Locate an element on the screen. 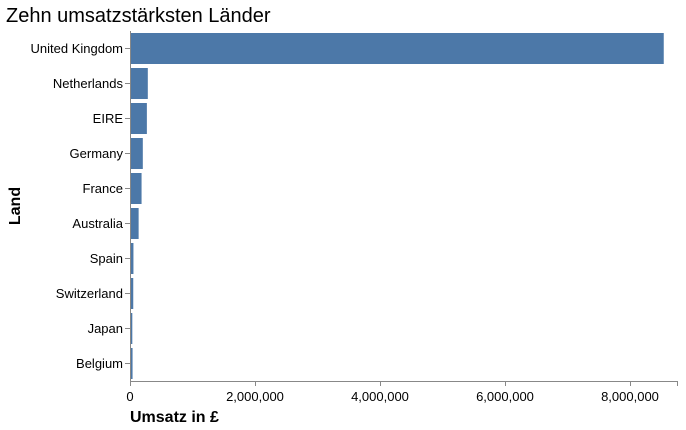 This screenshot has width=686, height=430. bar-germany is located at coordinates (137, 153).